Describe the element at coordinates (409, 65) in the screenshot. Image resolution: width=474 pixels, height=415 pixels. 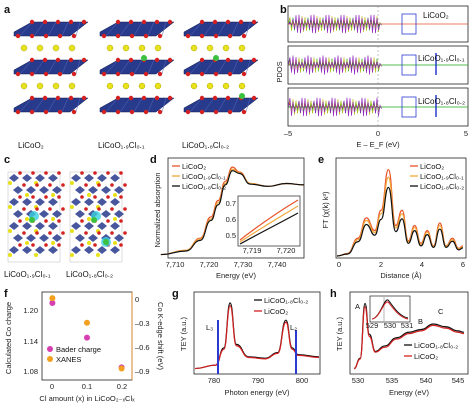
I see `pdos-cb-peak` at that location.